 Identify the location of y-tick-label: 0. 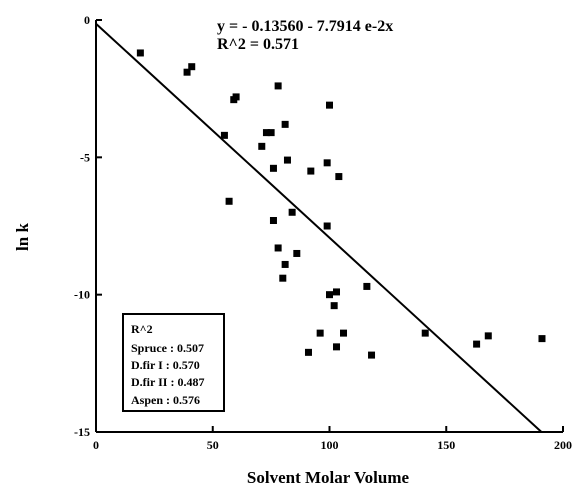
(87, 20).